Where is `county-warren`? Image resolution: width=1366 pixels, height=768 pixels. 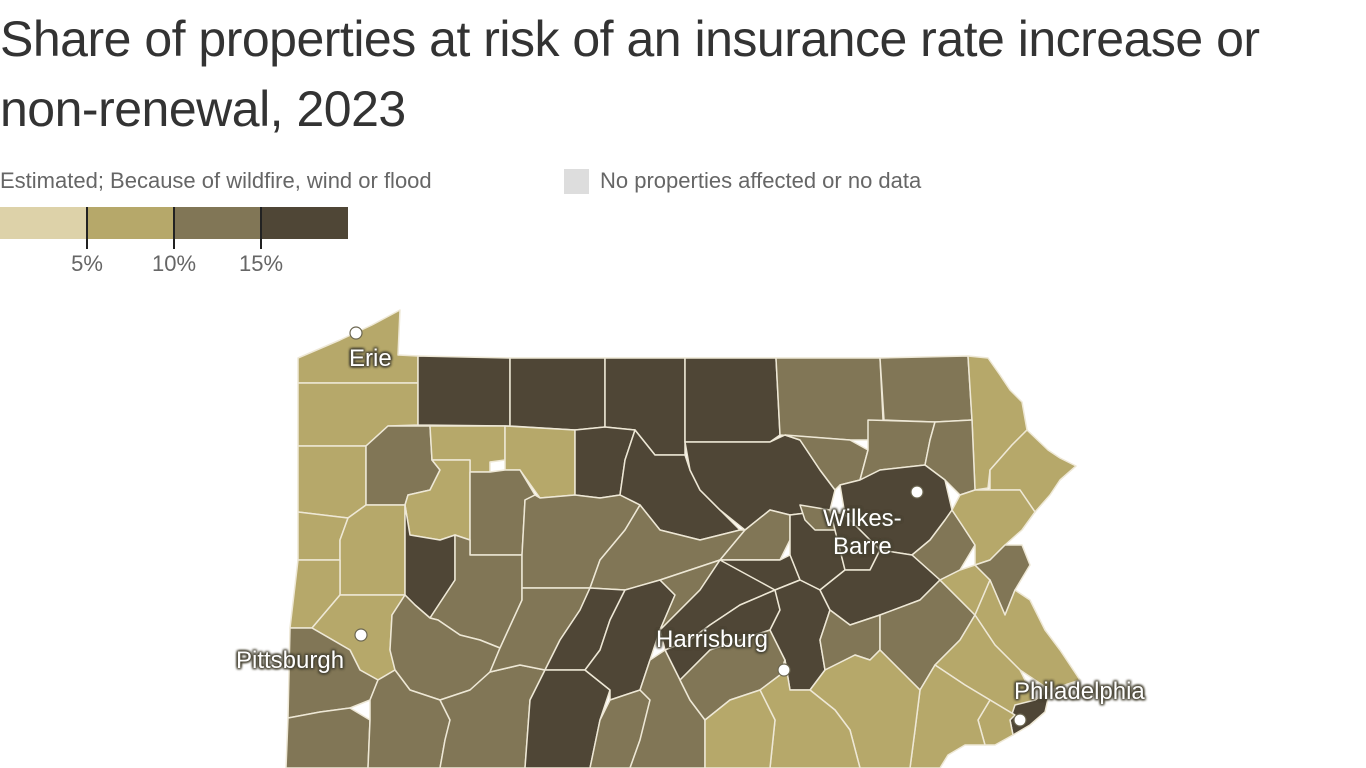 county-warren is located at coordinates (464, 391).